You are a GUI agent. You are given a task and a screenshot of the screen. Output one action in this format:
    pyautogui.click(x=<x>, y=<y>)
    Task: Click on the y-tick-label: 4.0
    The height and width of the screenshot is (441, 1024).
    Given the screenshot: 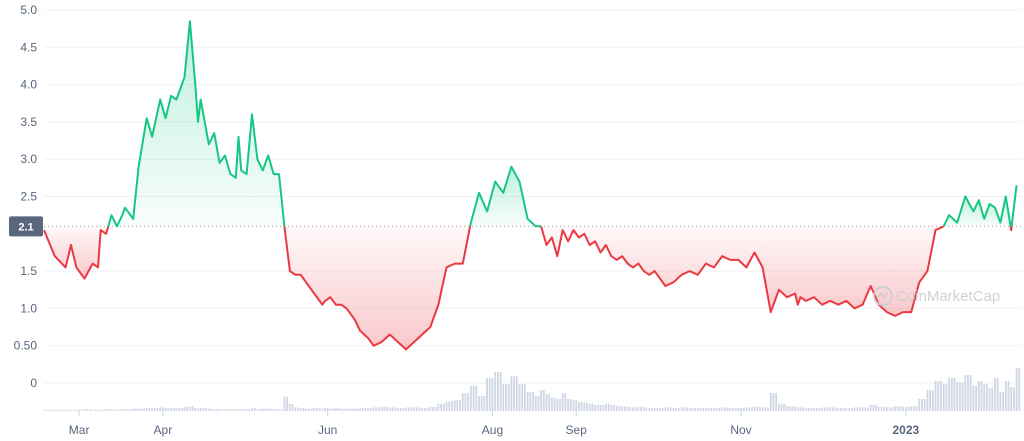 What is the action you would take?
    pyautogui.click(x=28, y=85)
    